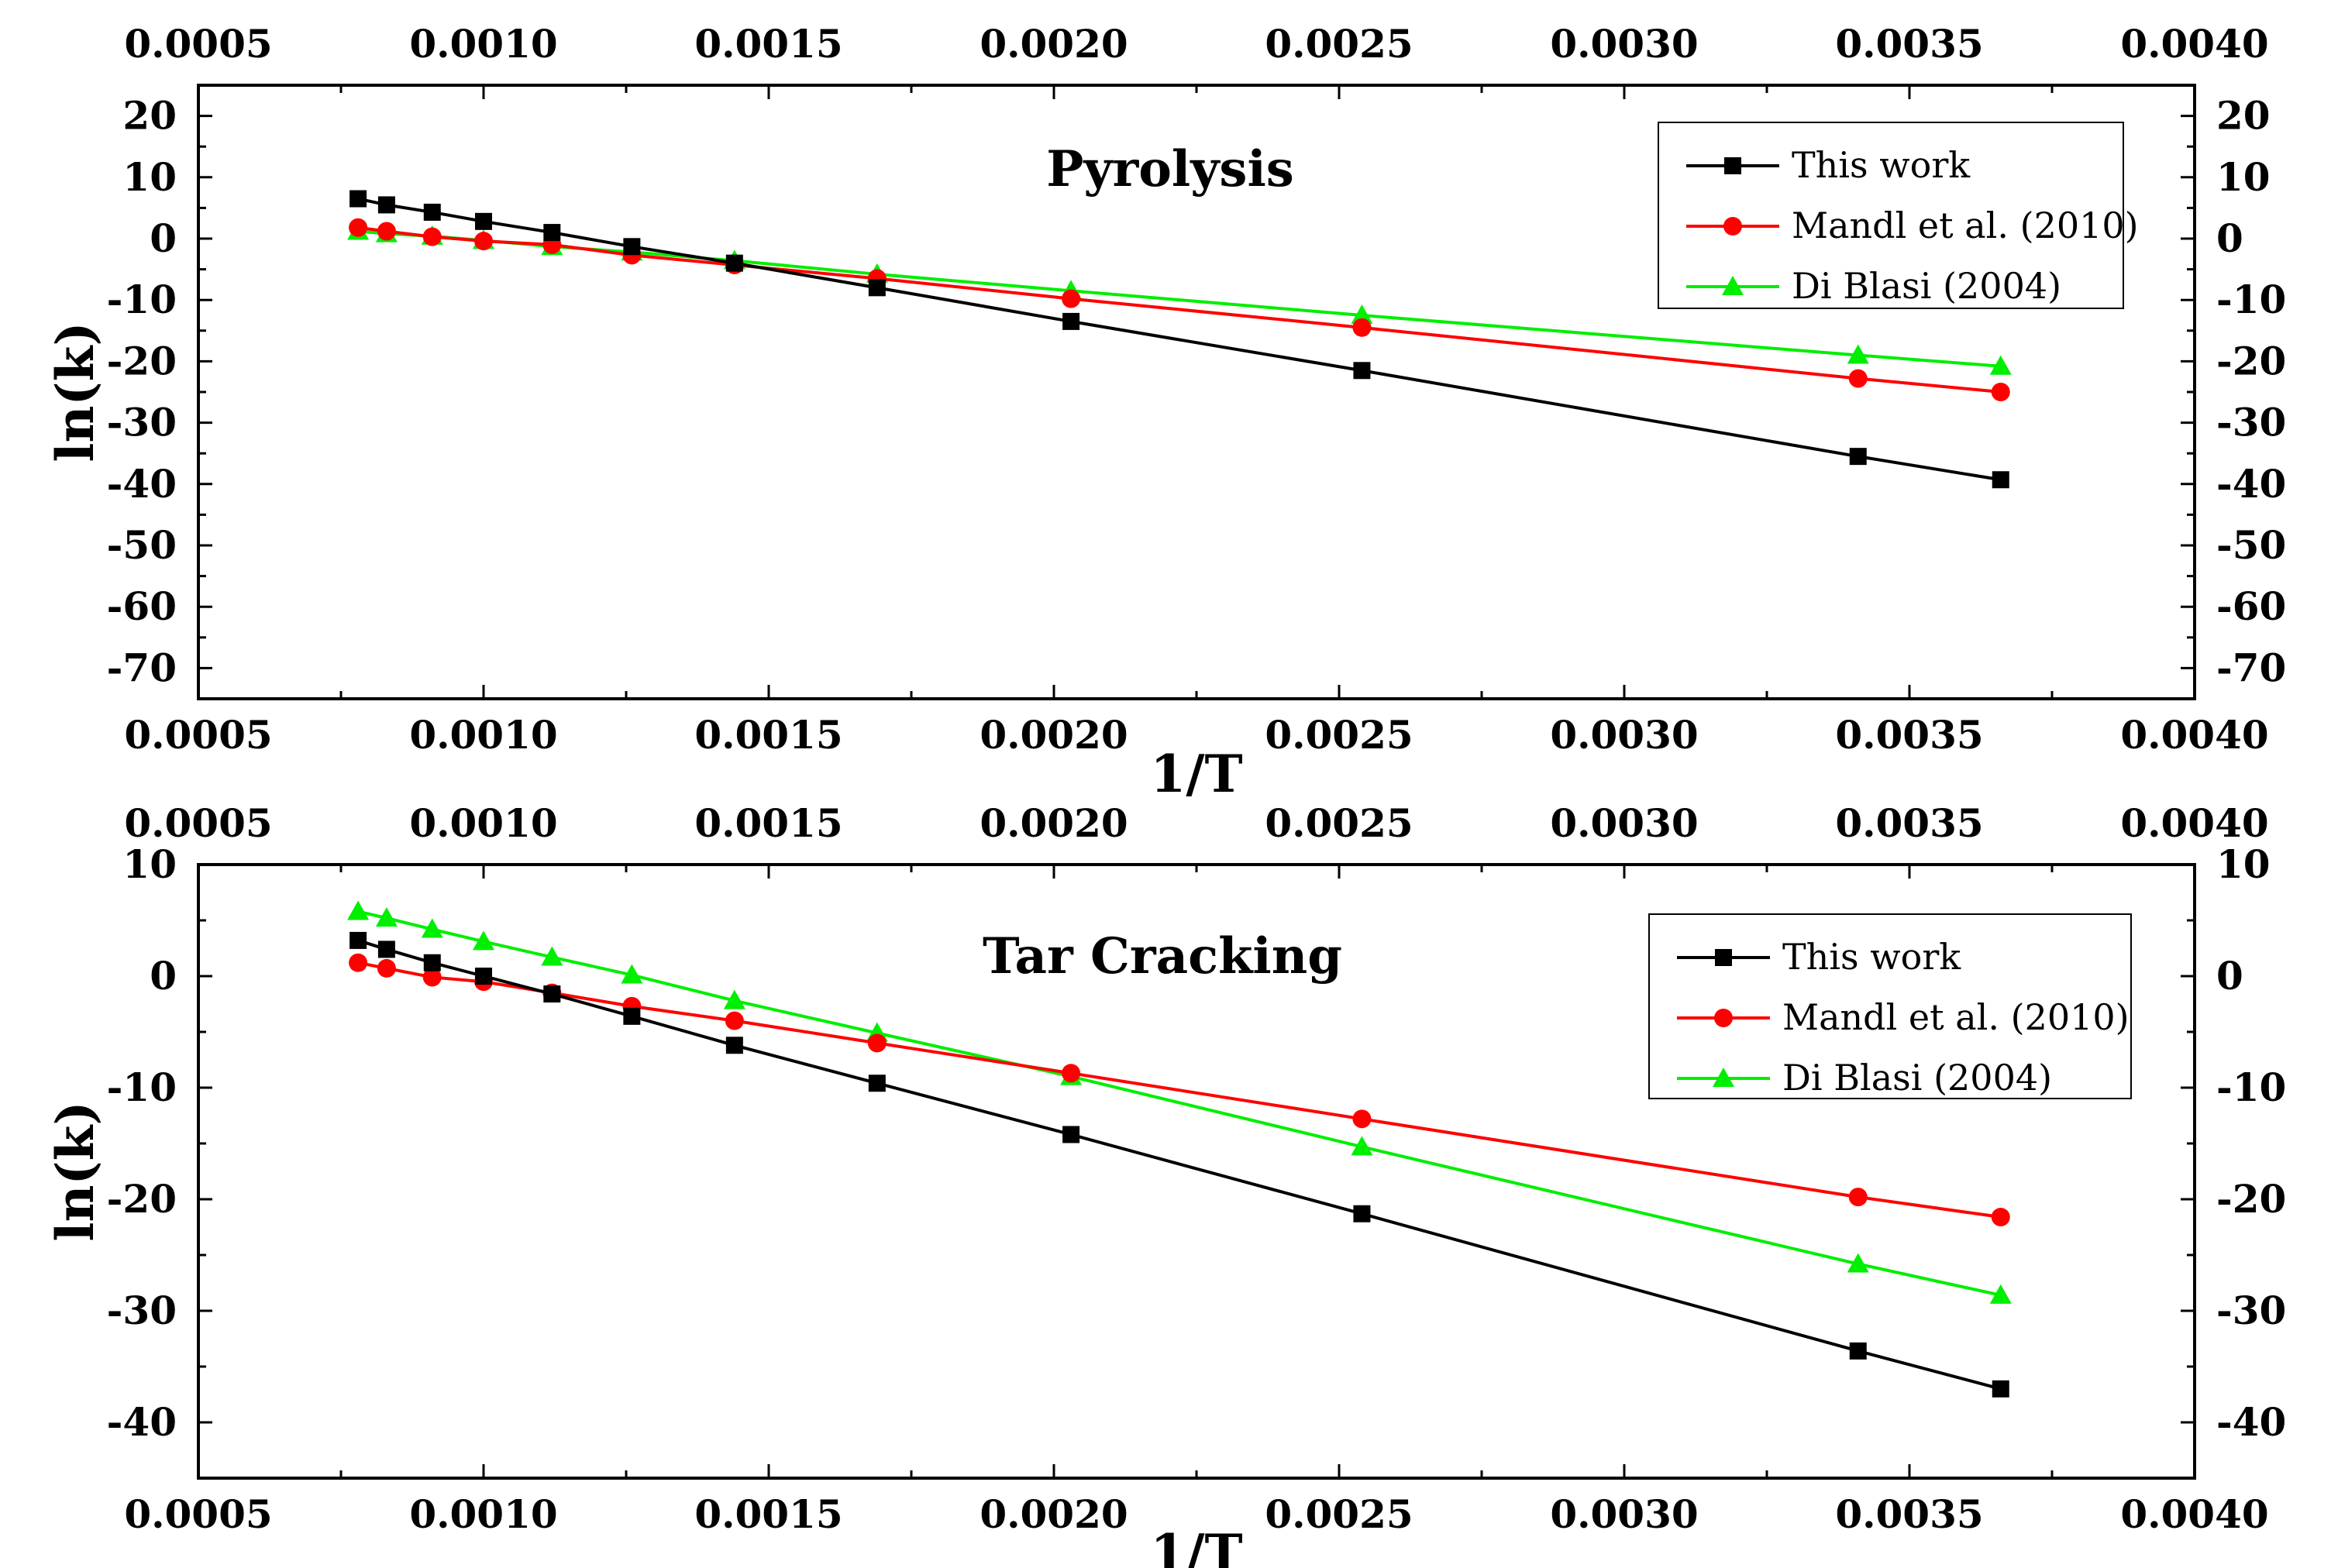 The width and height of the screenshot is (2331, 1568). What do you see at coordinates (1903, 1017) in the screenshot?
I see `legend-entry: Mandl et al. (2010)` at bounding box center [1903, 1017].